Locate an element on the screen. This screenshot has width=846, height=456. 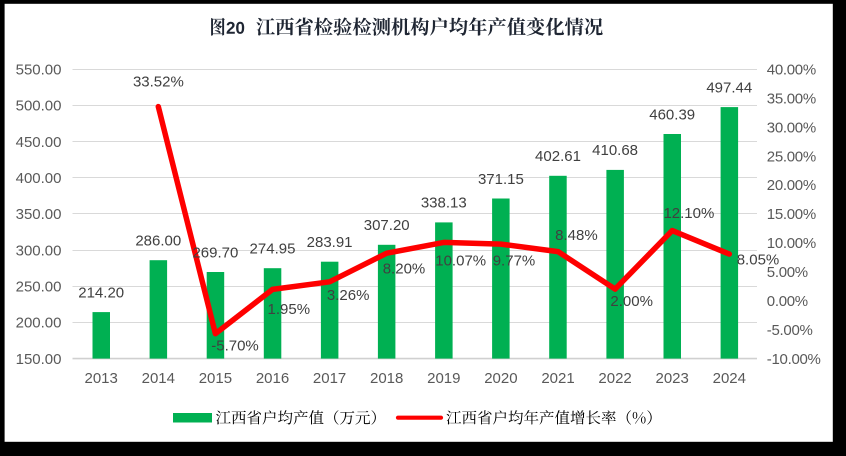
svg-text: 0.00% is located at coordinates (787, 301).